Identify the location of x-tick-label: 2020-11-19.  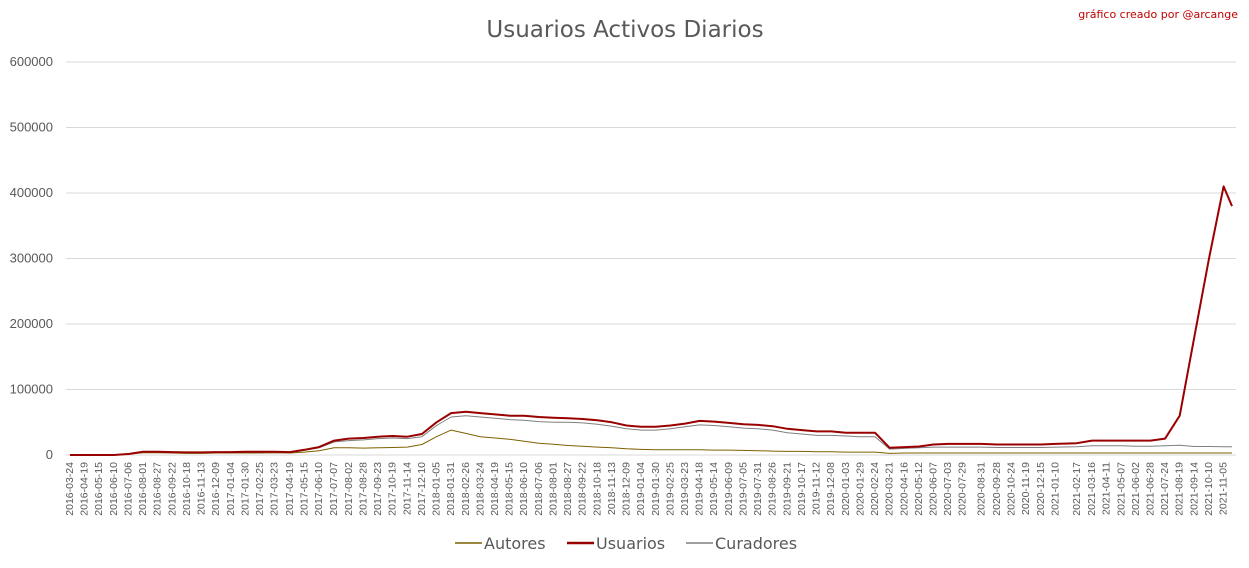
(1026, 488).